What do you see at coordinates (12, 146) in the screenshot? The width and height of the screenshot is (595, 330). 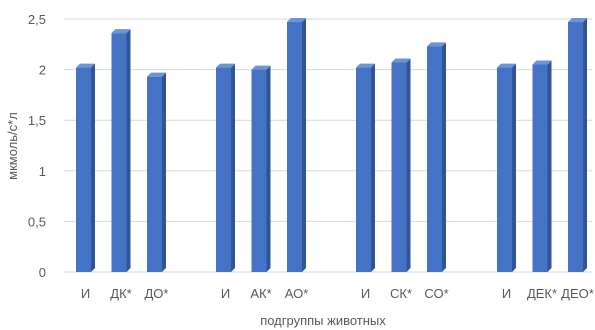 I see `y-axis-title: мкмоль/с*л` at bounding box center [12, 146].